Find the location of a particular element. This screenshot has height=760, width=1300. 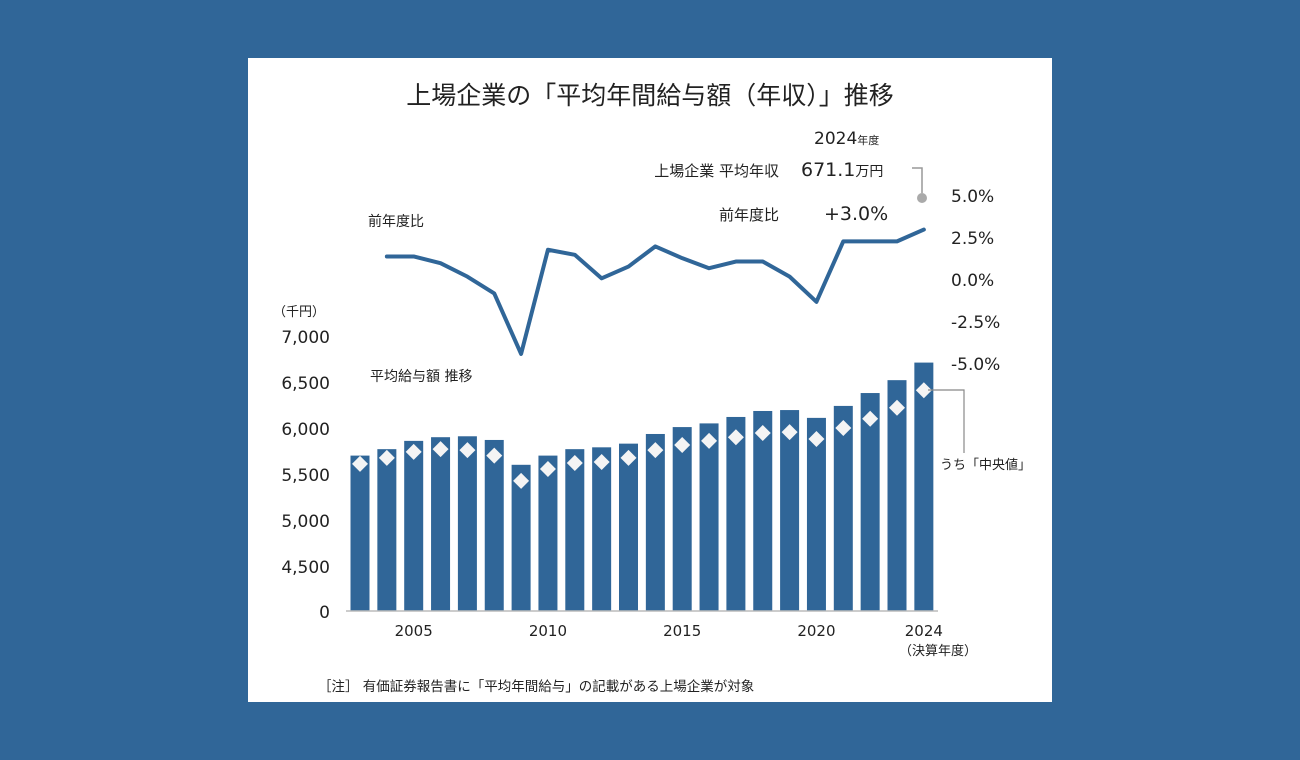

left-axis-tick-label: 4,500 is located at coordinates (305, 568).